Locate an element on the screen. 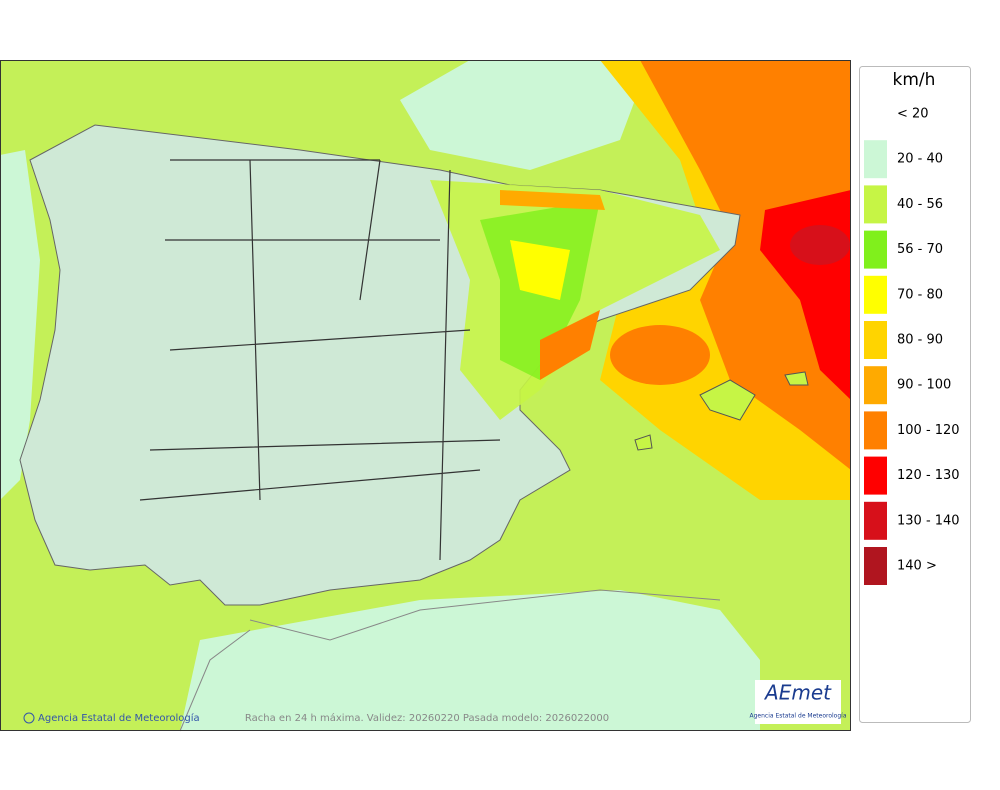 This screenshot has height=790, width=1000. gust-100b is located at coordinates (660, 355).